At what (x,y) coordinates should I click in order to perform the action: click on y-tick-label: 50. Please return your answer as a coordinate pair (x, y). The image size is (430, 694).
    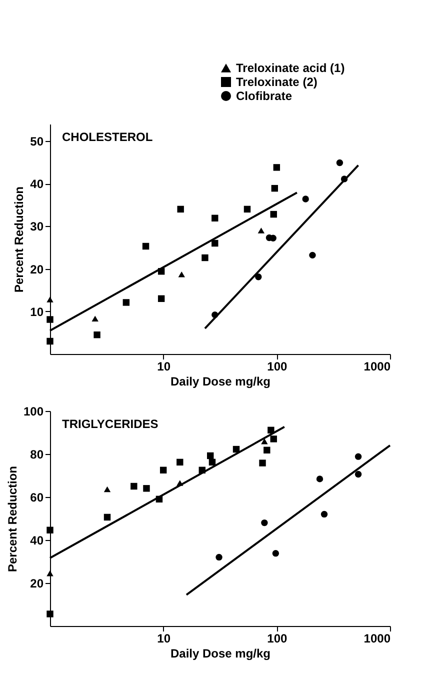
    Looking at the image, I should click on (37, 141).